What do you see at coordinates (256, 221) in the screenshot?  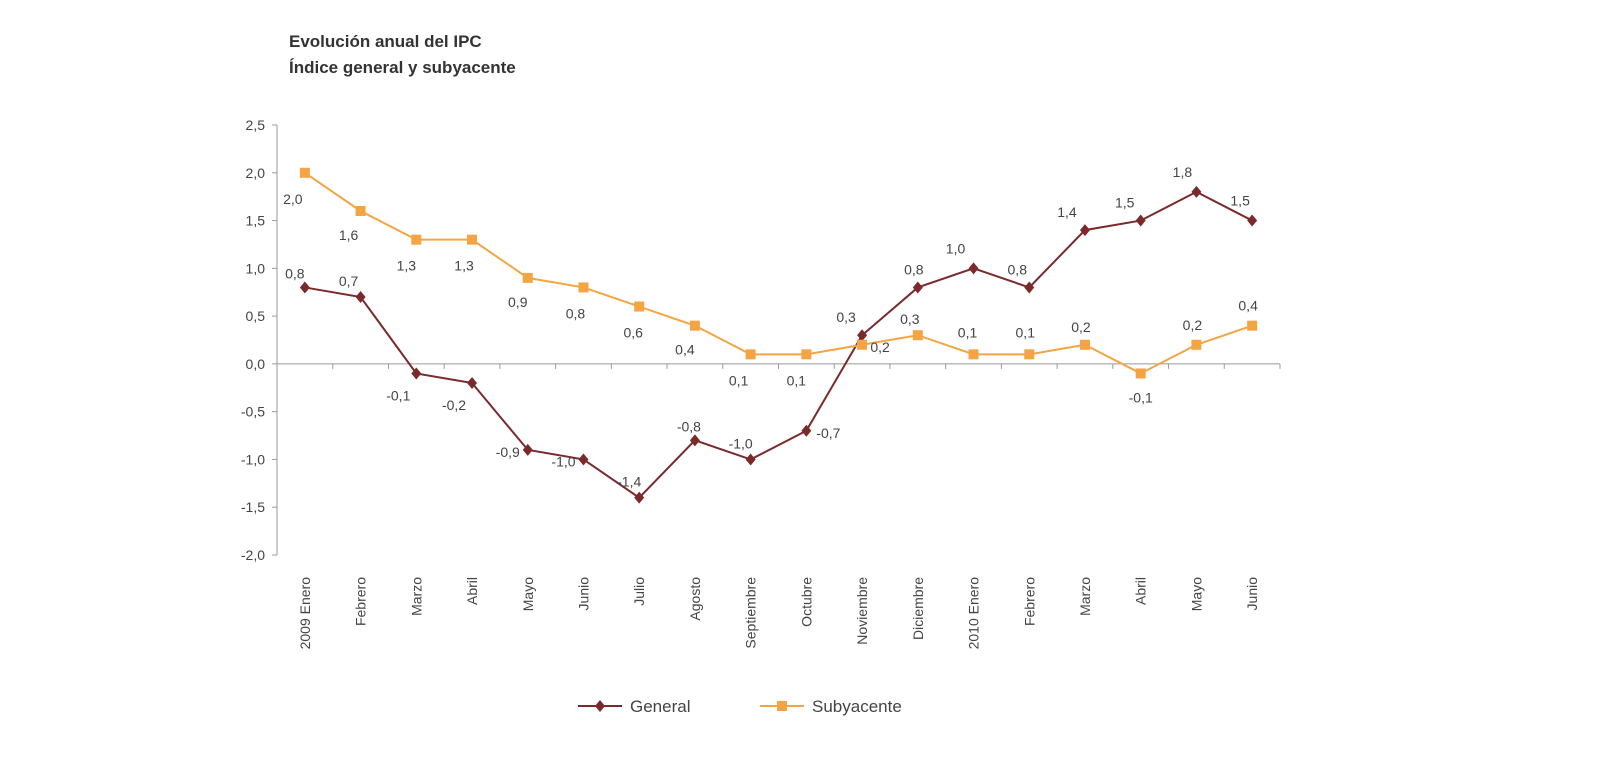 I see `y-tick-label: 1,5` at bounding box center [256, 221].